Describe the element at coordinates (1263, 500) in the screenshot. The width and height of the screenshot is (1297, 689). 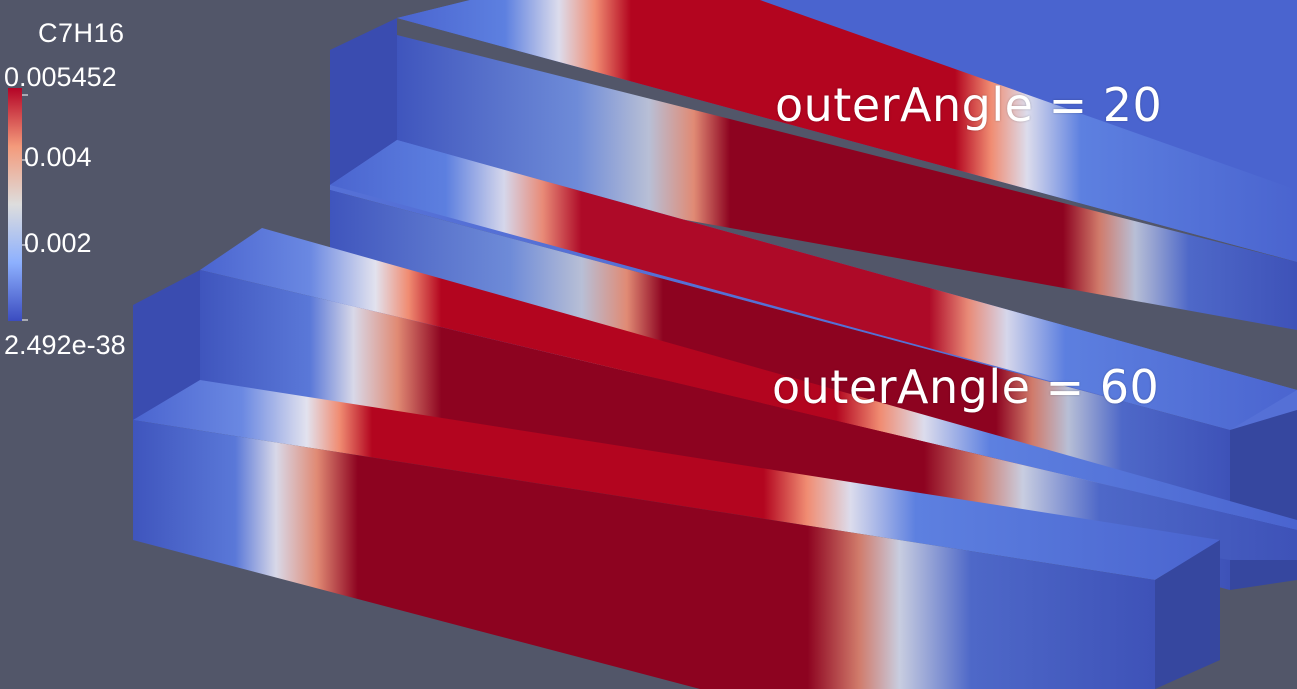
I see `rack-20-right-end` at that location.